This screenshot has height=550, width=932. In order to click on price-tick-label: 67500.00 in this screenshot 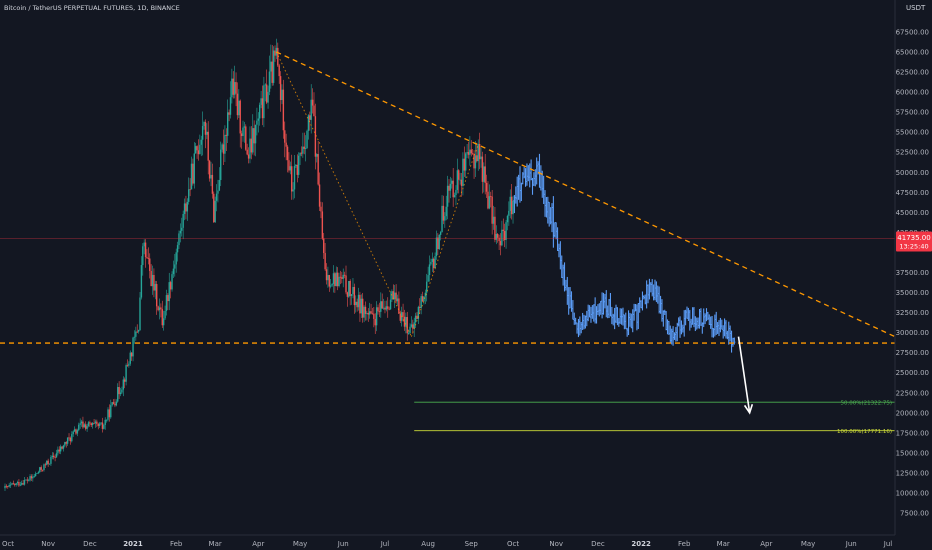, I will do `click(912, 32)`.